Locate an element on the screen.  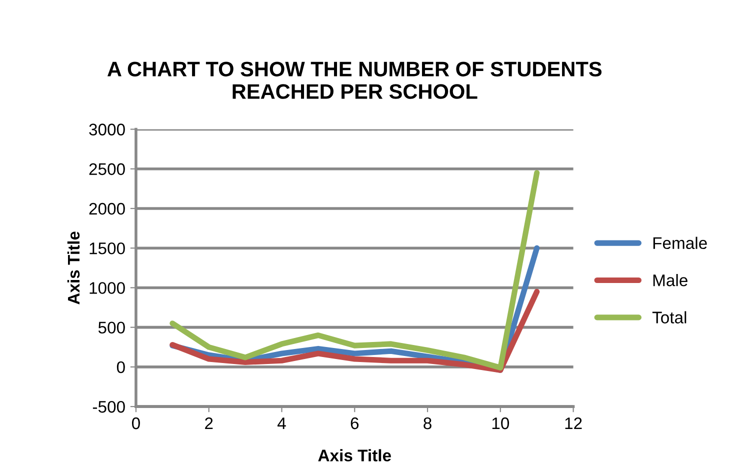
legend-label: Male is located at coordinates (670, 280).